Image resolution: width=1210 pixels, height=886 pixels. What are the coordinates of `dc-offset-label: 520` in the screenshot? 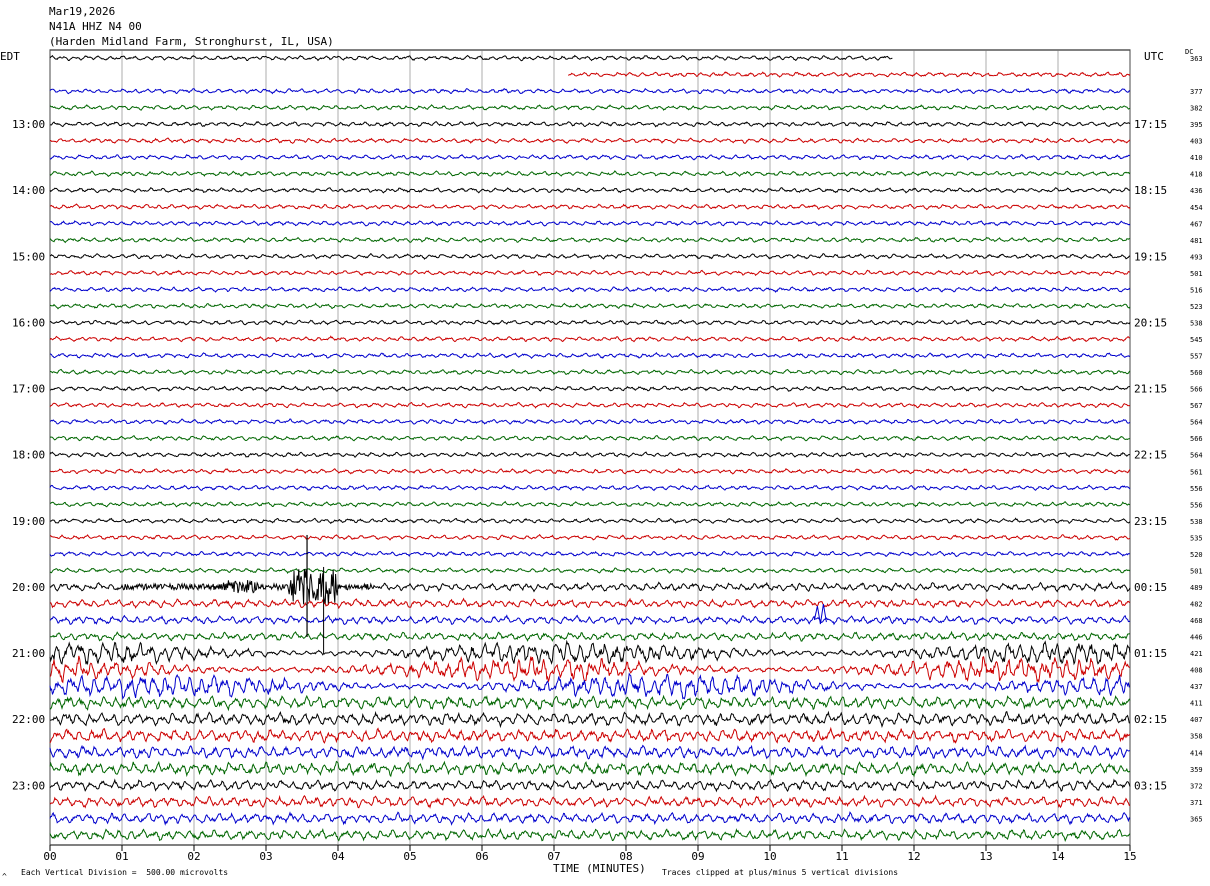 It's located at (1196, 555).